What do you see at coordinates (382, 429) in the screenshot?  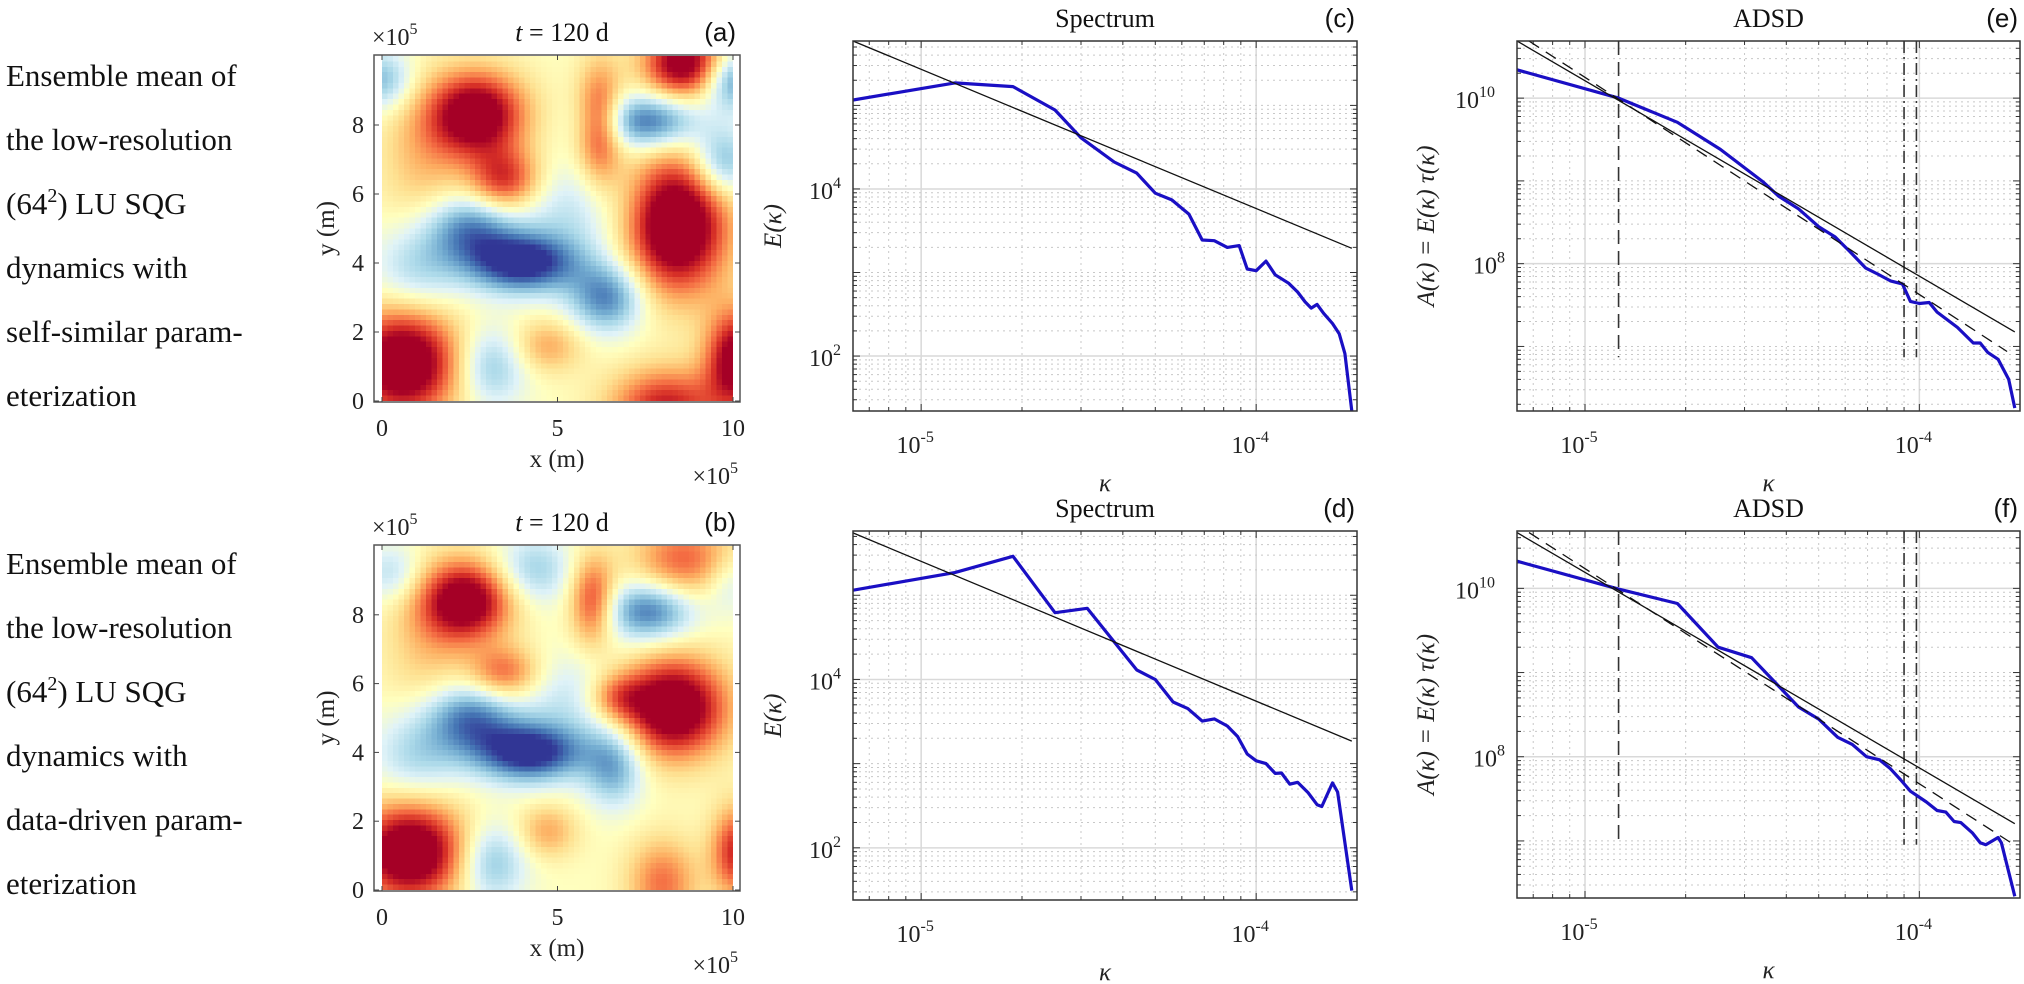 I see `x-tick-label: 0` at bounding box center [382, 429].